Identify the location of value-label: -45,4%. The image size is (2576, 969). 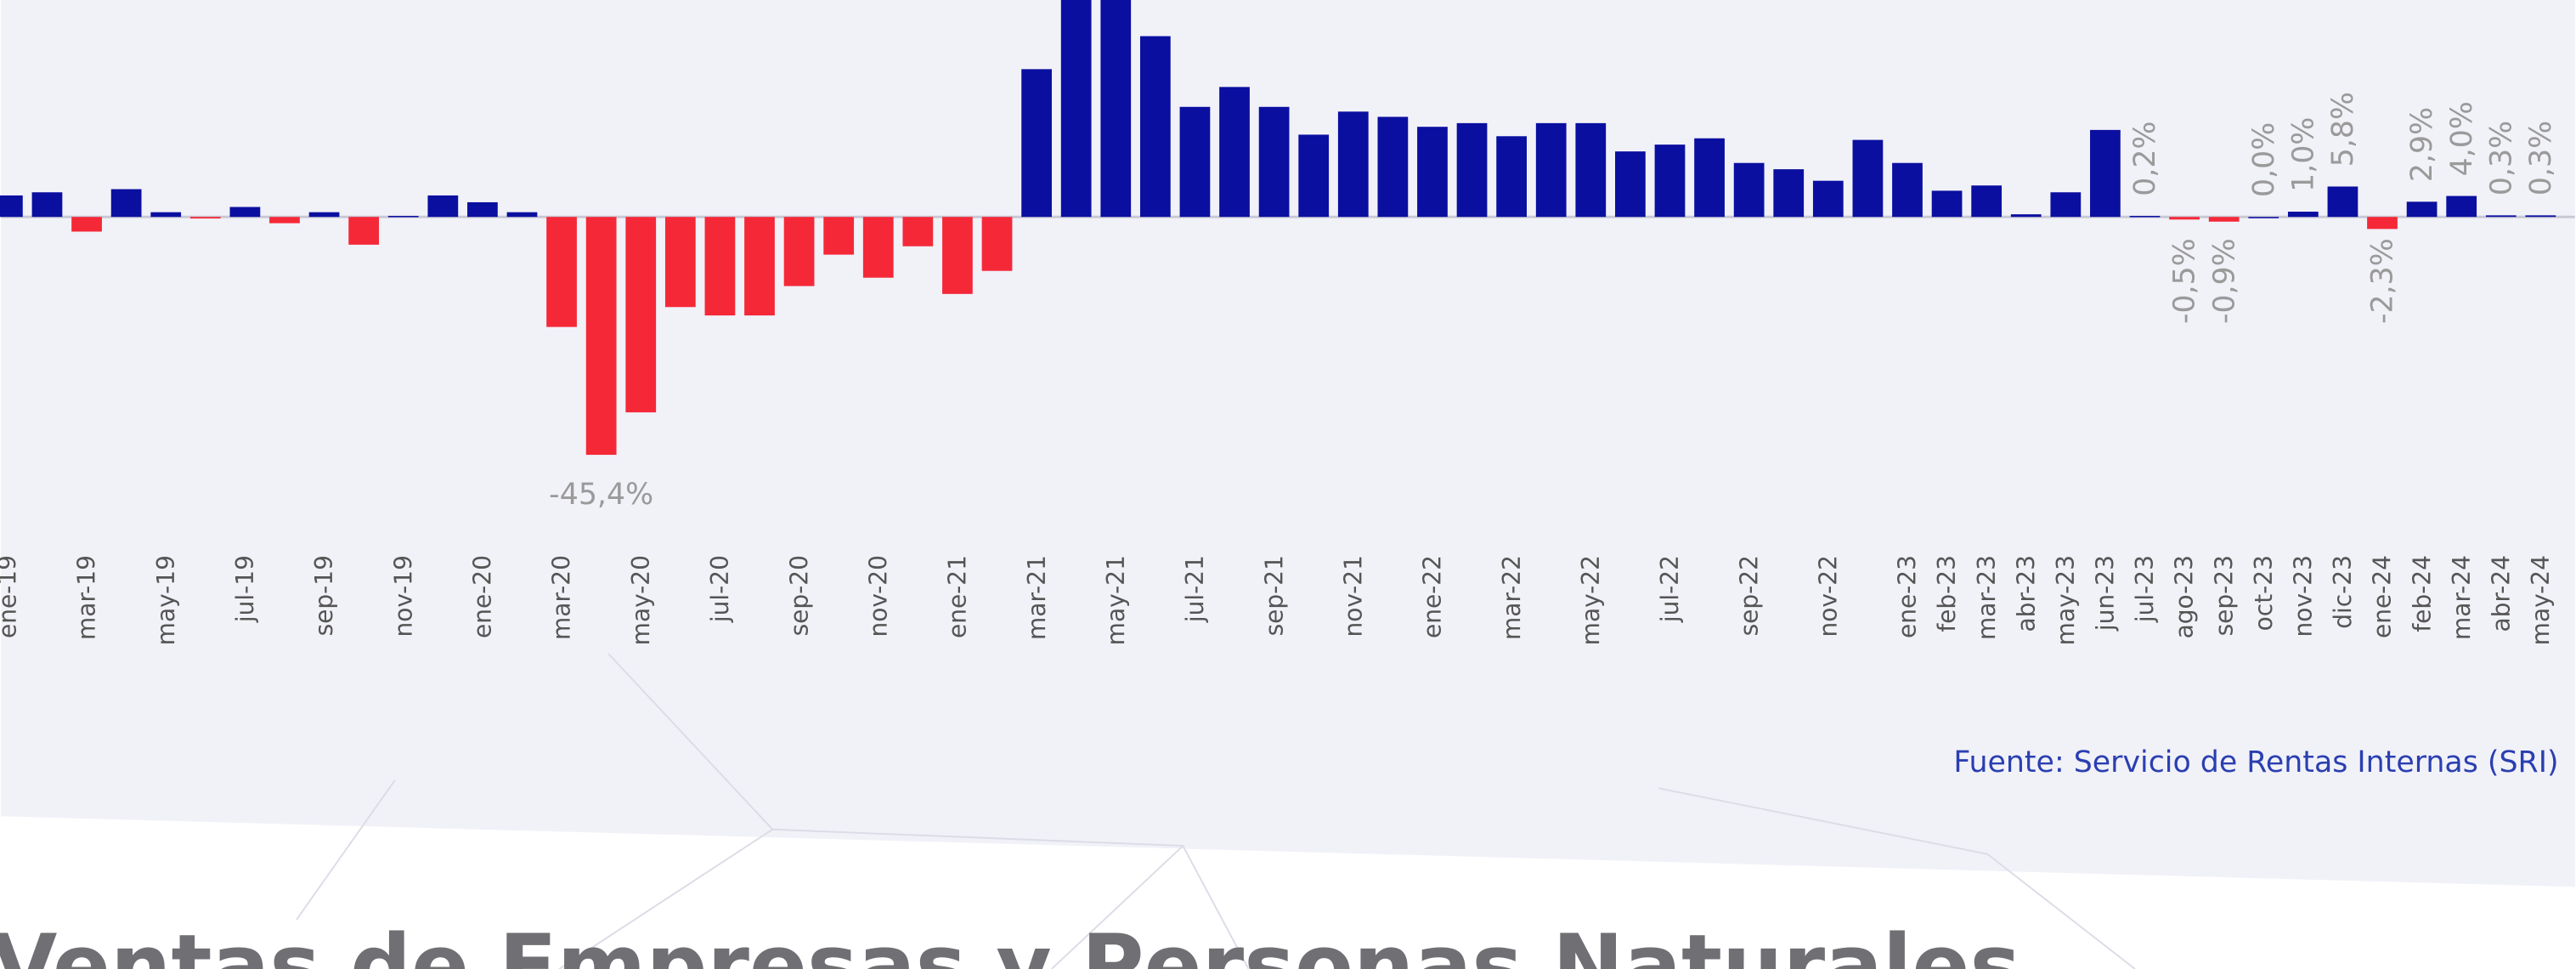
(601, 495).